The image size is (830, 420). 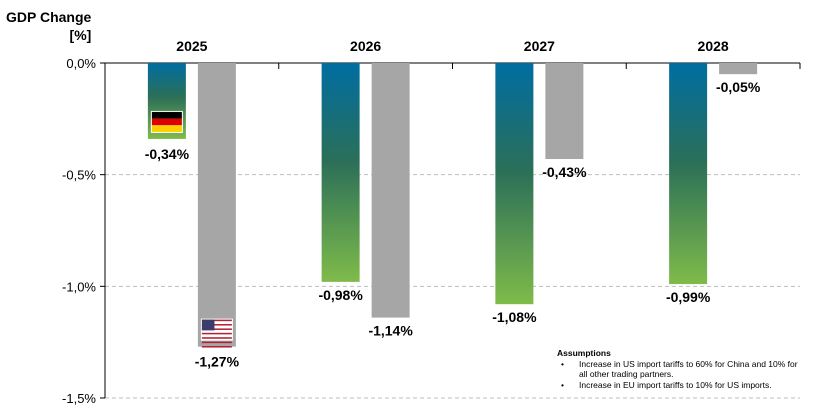 I want to click on category-label: 2025, so click(x=191, y=46).